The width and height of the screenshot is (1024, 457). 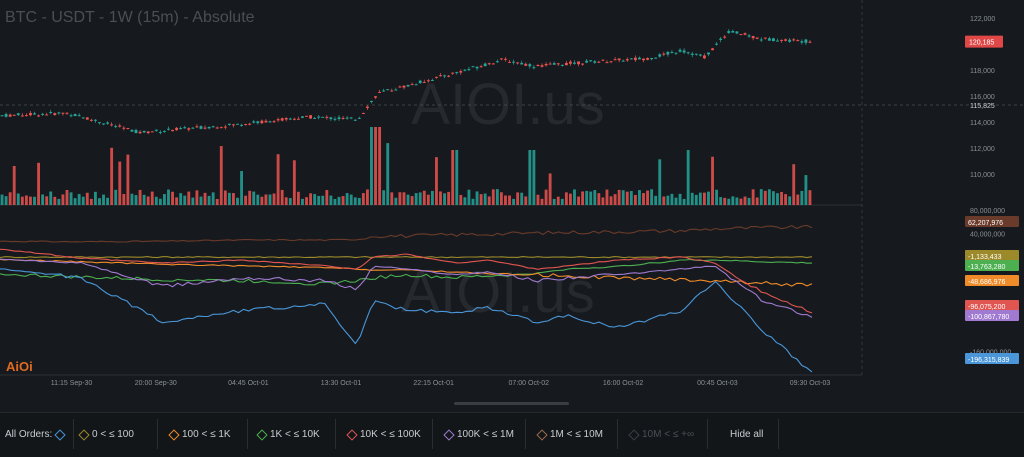 What do you see at coordinates (746, 434) in the screenshot?
I see `hide-all-button: Hide all` at bounding box center [746, 434].